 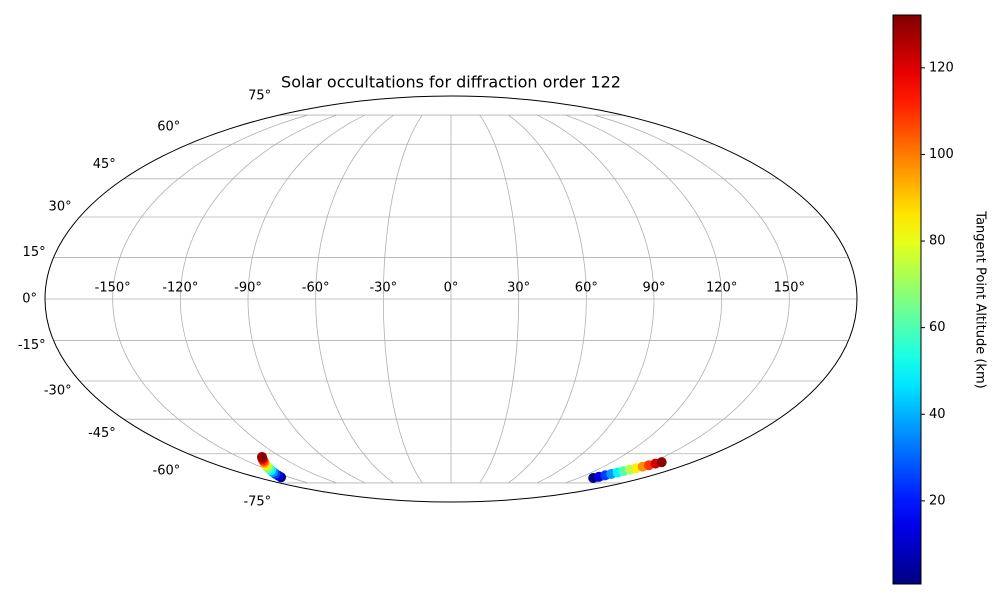 What do you see at coordinates (180, 288) in the screenshot?
I see `x-tick-label: -120°` at bounding box center [180, 288].